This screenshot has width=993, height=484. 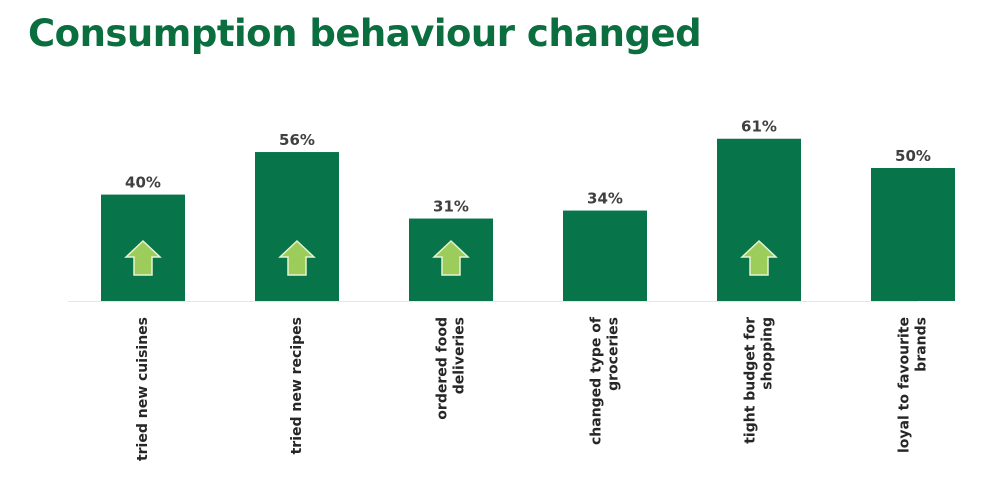 I want to click on data-label: 34%, so click(x=605, y=199).